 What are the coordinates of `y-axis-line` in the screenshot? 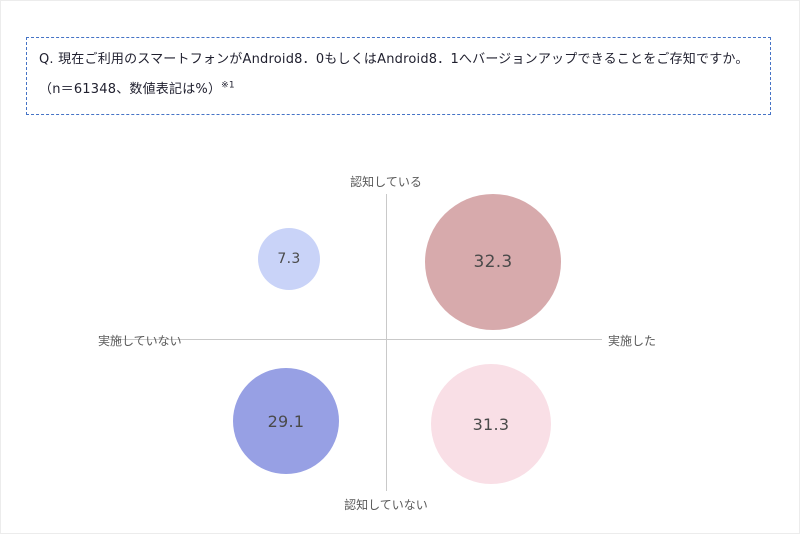 It's located at (386, 342).